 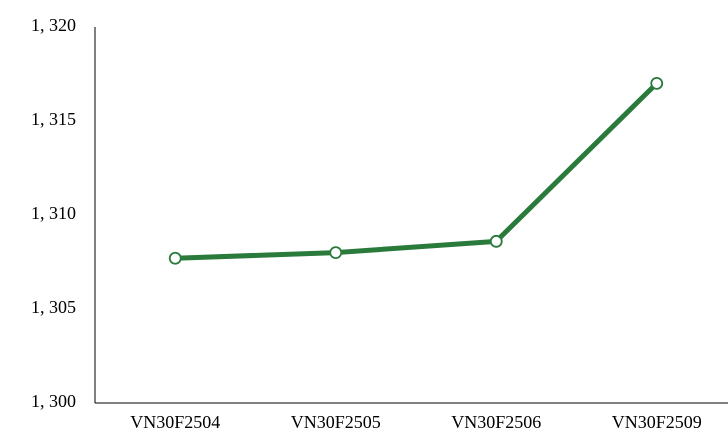 What do you see at coordinates (53, 25) in the screenshot?
I see `y-tick-label: 1, 320` at bounding box center [53, 25].